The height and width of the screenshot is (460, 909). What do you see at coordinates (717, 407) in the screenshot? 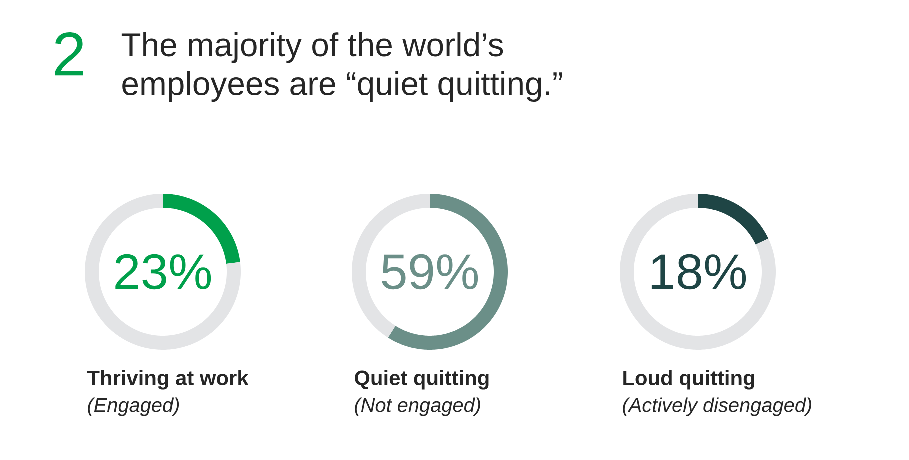
I see `text: (Actively disengaged)` at bounding box center [717, 407].